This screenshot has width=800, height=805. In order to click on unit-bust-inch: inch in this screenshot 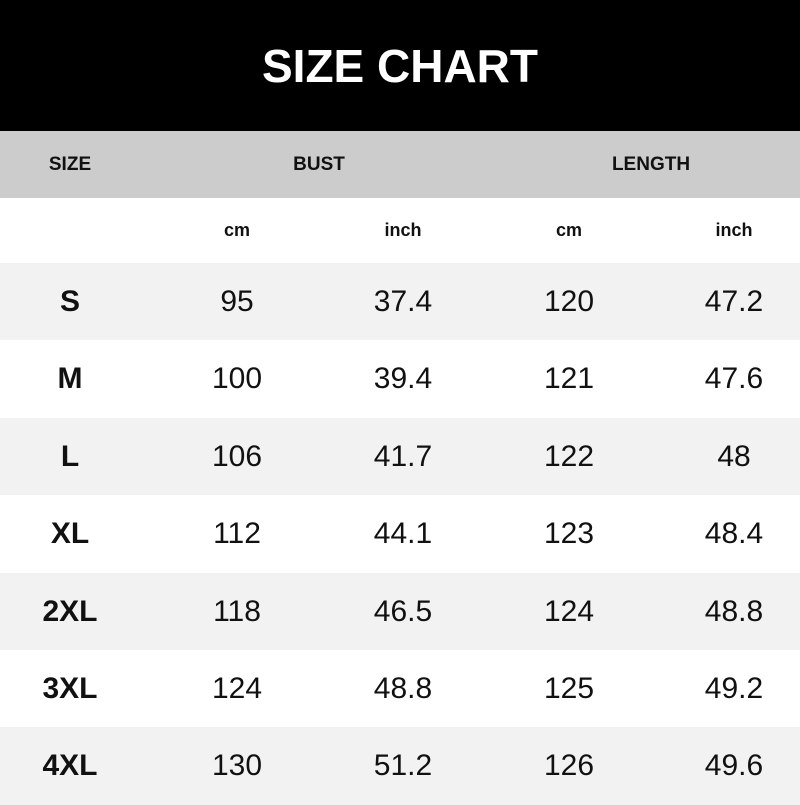, I will do `click(403, 230)`.